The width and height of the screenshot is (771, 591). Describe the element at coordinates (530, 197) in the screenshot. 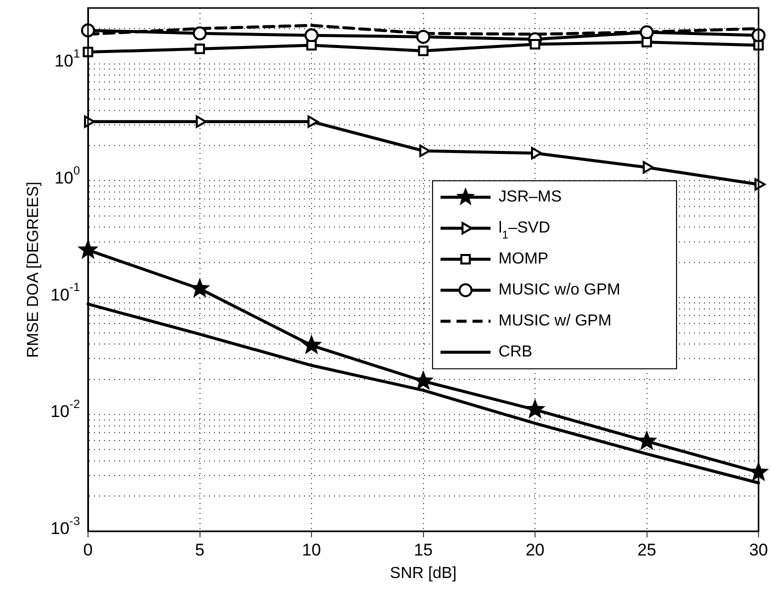

I see `legend-label: JSR–MS` at that location.